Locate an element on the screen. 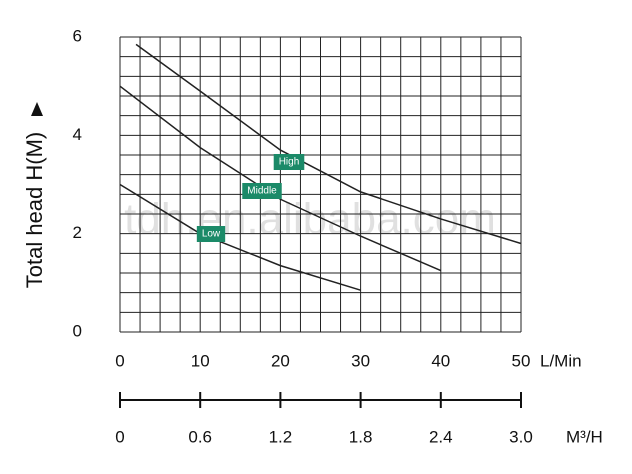  watermark: tdh.en.alibaba.com is located at coordinates (310, 219).